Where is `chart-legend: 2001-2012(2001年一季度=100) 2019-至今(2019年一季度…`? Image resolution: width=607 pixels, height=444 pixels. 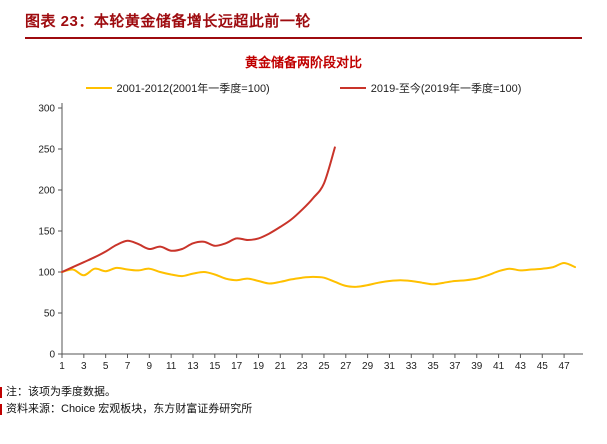 chart-legend: 2001-2012(2001年一季度=100) 2019-至今(2019年一季度… is located at coordinates (303, 88).